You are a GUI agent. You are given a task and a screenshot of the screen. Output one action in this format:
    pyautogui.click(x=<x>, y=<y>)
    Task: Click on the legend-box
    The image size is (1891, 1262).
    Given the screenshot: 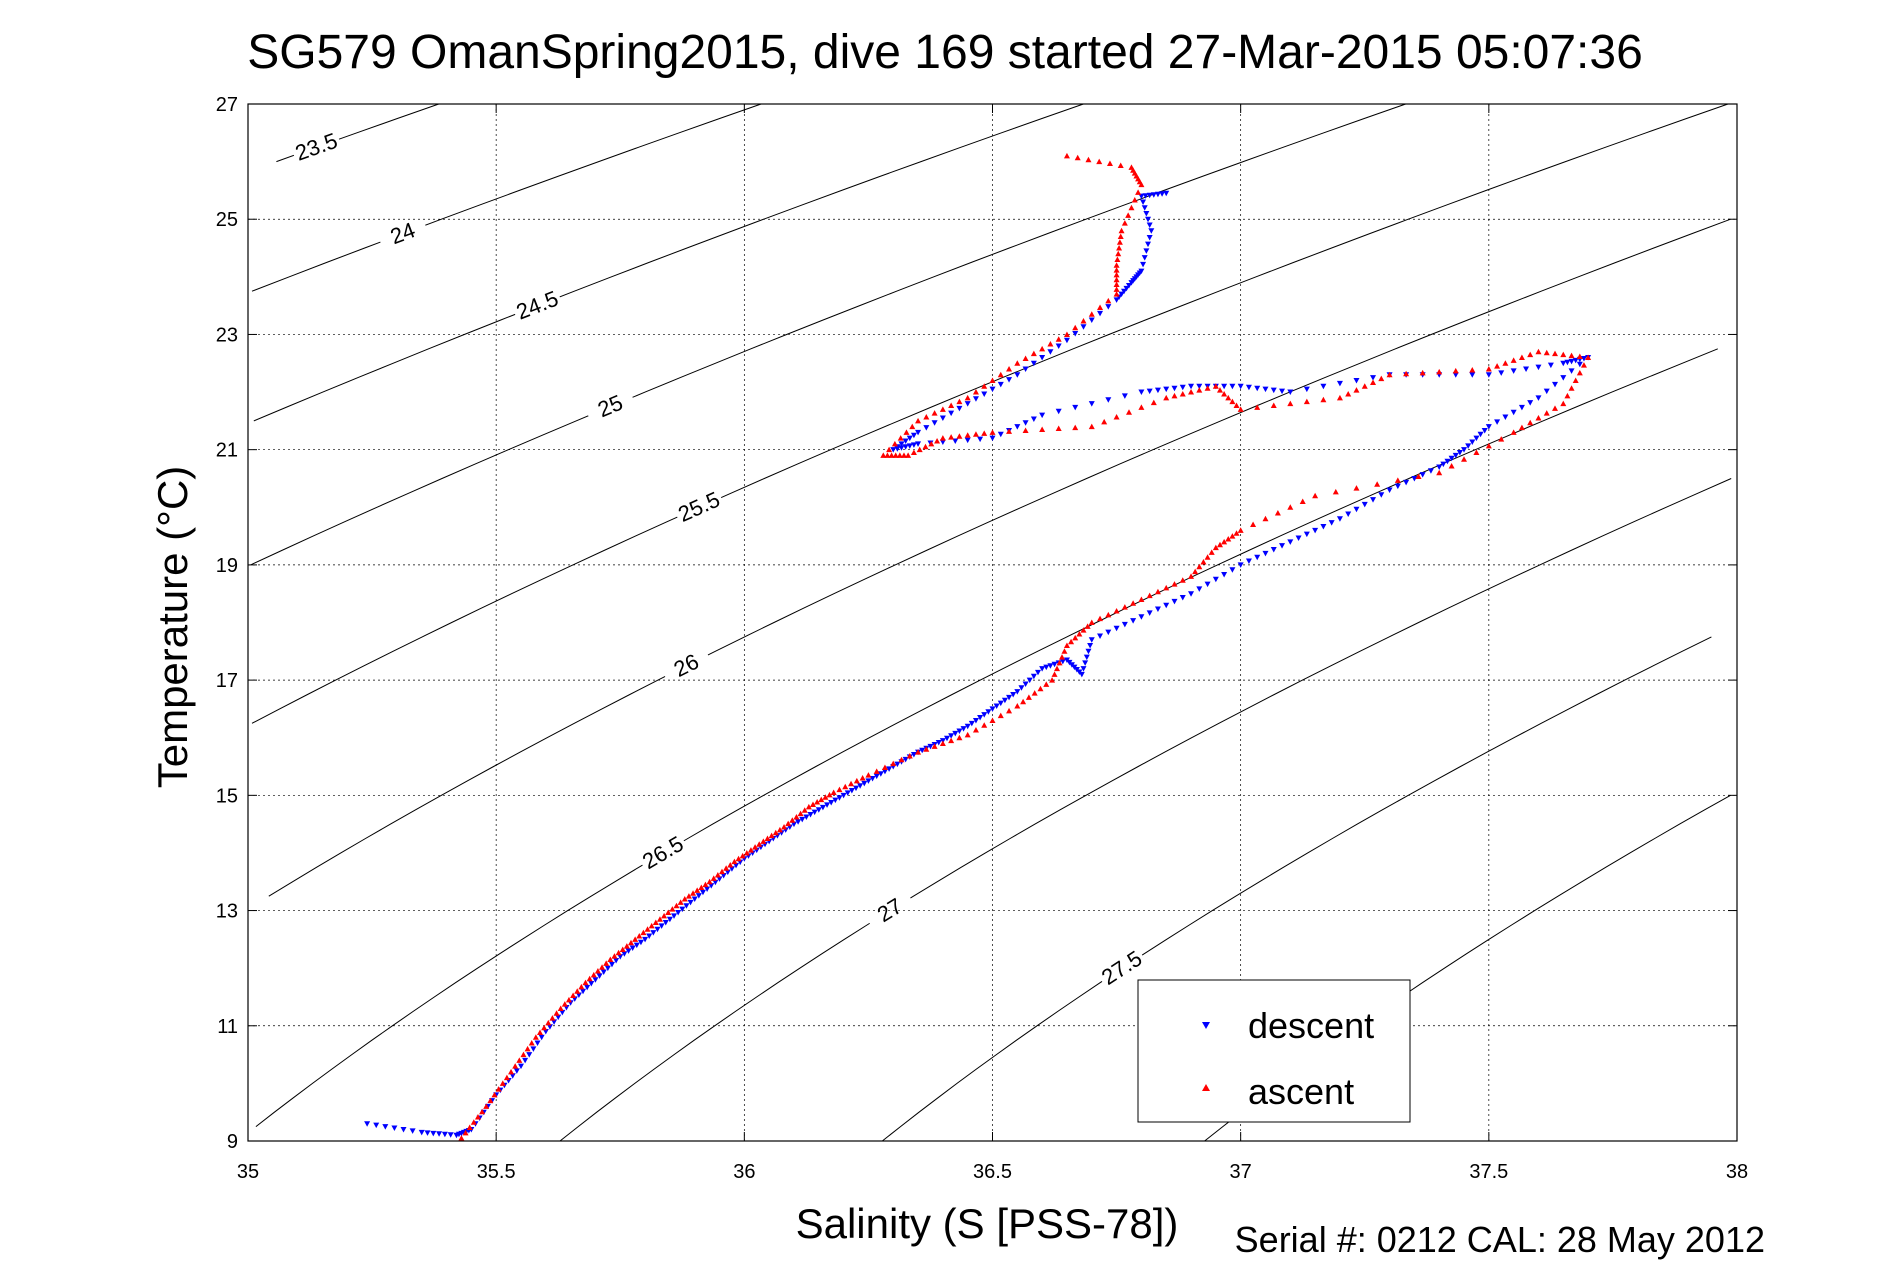 What is the action you would take?
    pyautogui.click(x=1274, y=1051)
    